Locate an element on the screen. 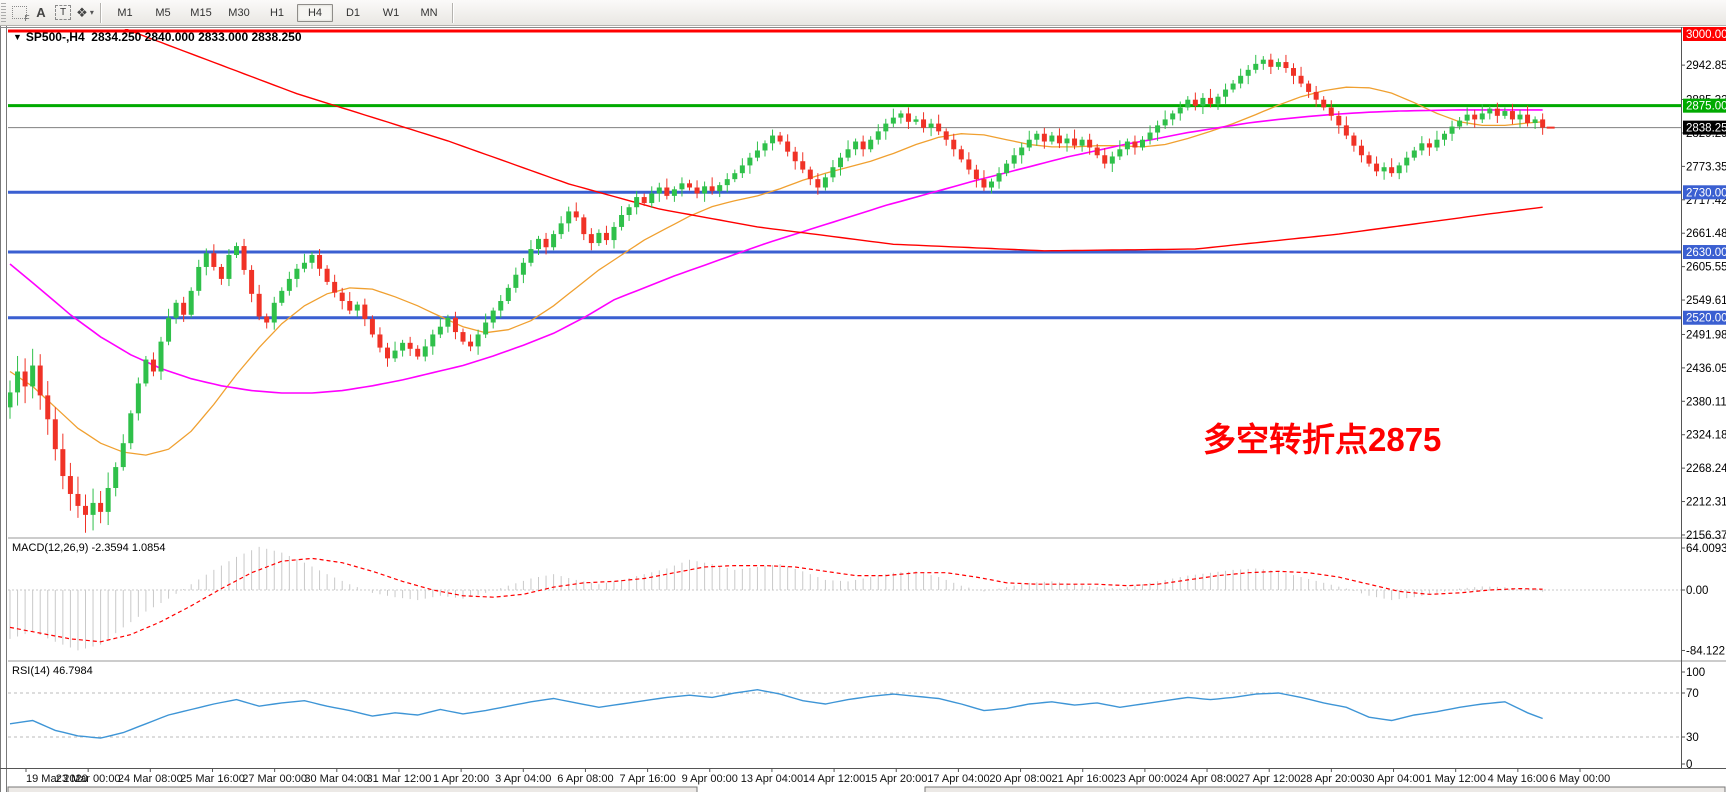  svg-text: 2773.355 is located at coordinates (1706, 167).